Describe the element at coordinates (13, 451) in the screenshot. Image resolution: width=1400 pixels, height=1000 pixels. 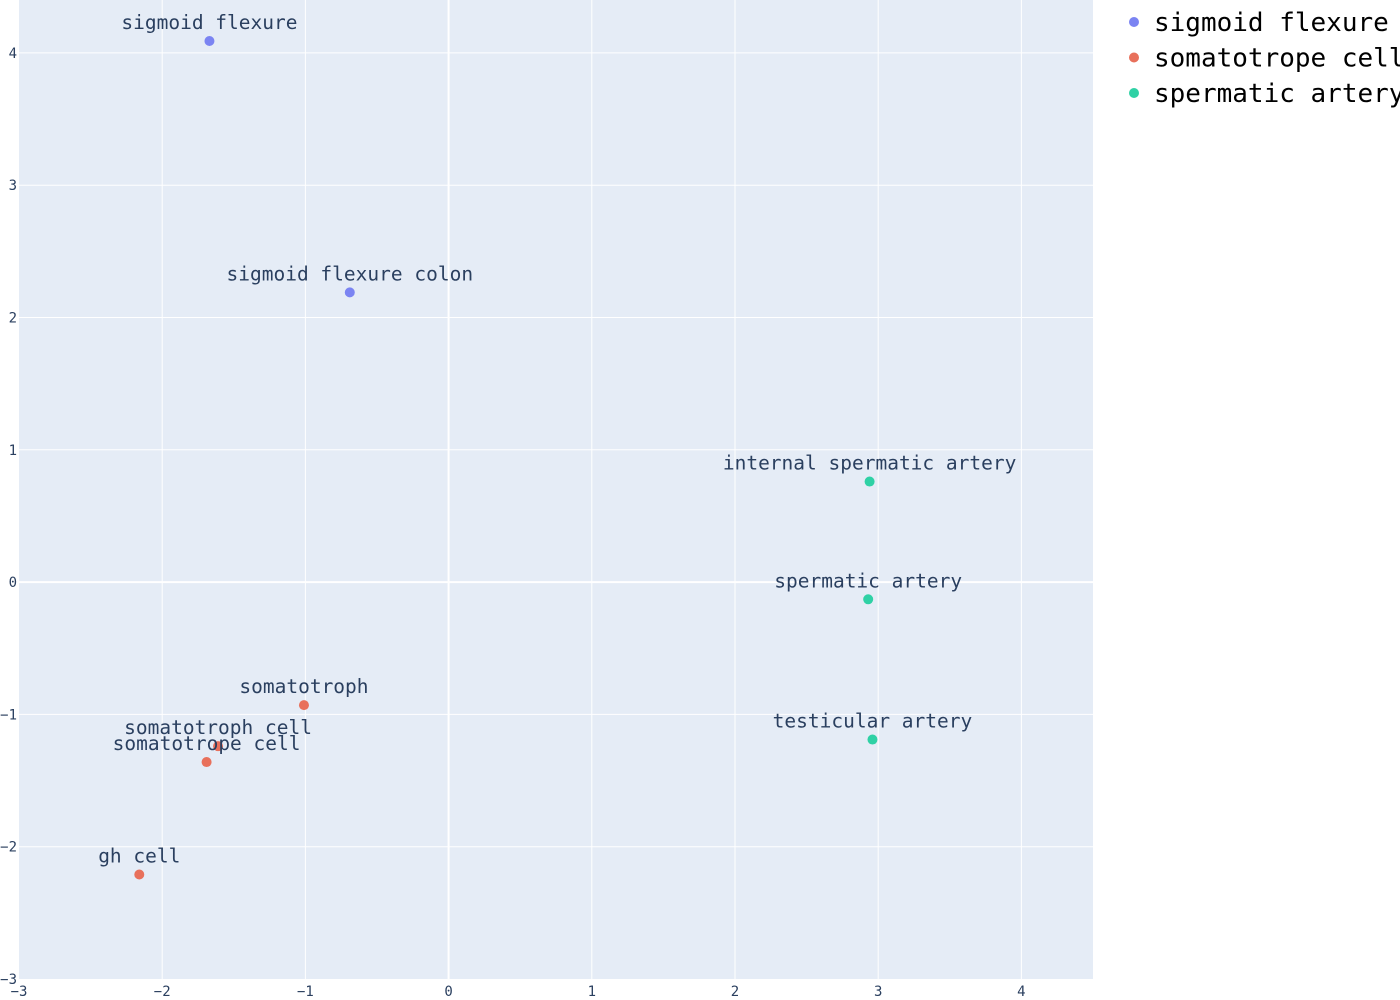
I see `y-tick-label: 1` at that location.